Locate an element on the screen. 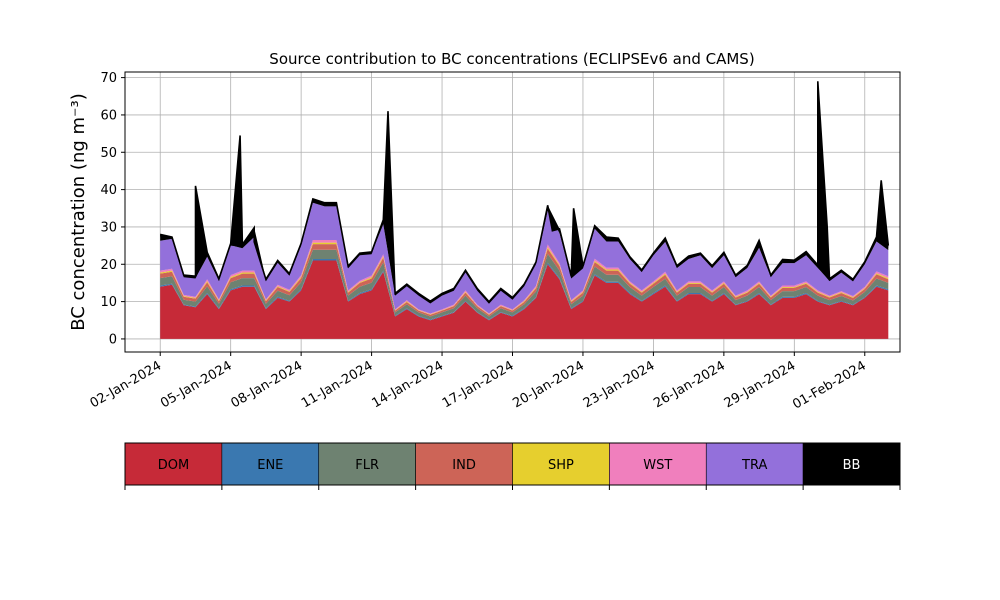 The image size is (1000, 600). y-tick-label: 30 is located at coordinates (108, 227).